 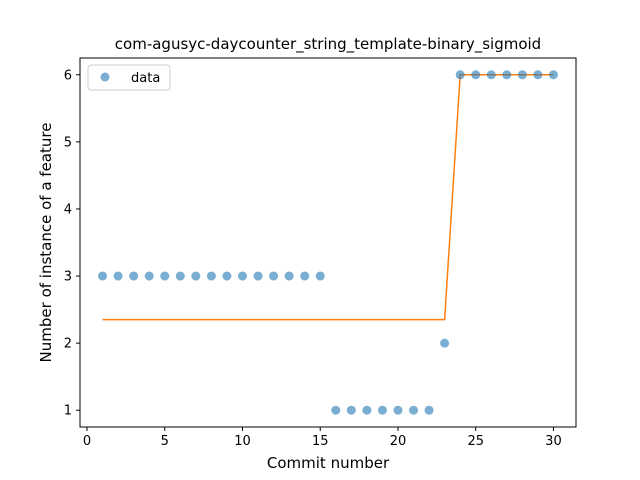 What do you see at coordinates (46, 243) in the screenshot?
I see `y-axis-title: Number of instance of a feature` at bounding box center [46, 243].